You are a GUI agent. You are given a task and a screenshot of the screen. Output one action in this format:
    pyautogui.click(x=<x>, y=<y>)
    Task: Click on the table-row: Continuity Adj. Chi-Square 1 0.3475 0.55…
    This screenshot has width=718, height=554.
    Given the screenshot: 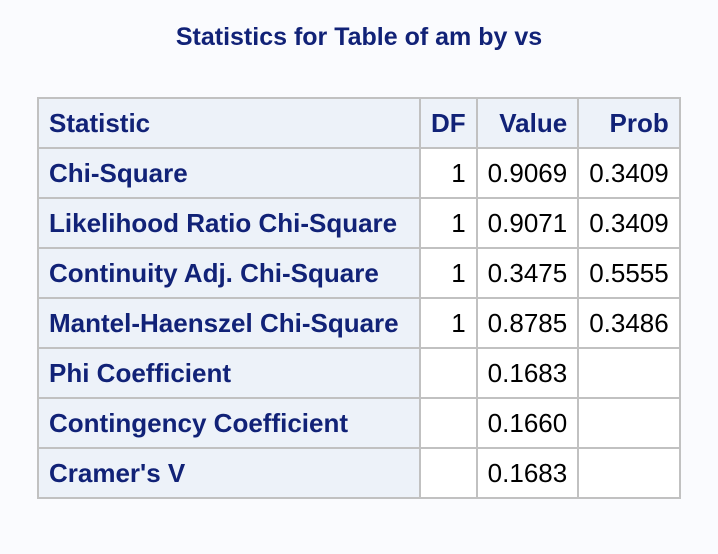 What is the action you would take?
    pyautogui.click(x=359, y=273)
    